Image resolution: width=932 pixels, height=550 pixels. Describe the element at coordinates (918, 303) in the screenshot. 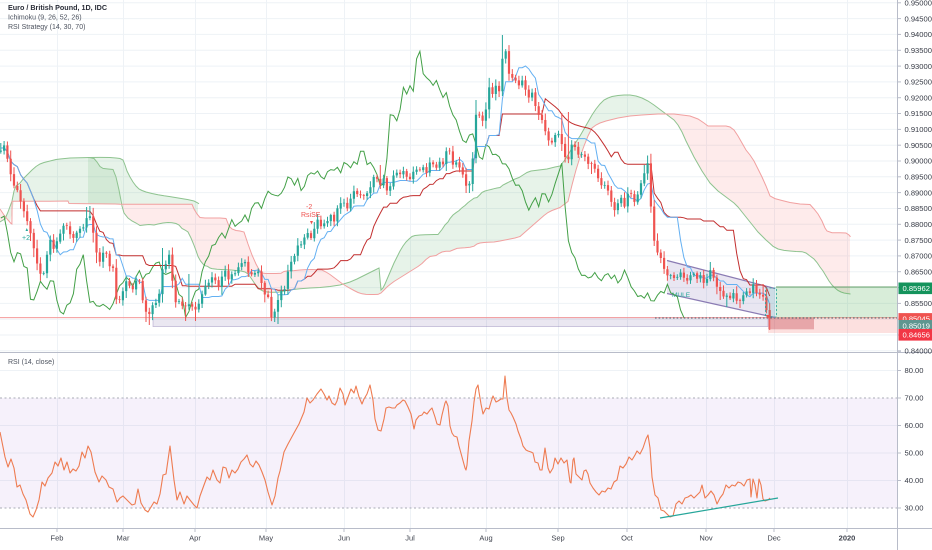

I see `svg-text: 0.85500` at that location.